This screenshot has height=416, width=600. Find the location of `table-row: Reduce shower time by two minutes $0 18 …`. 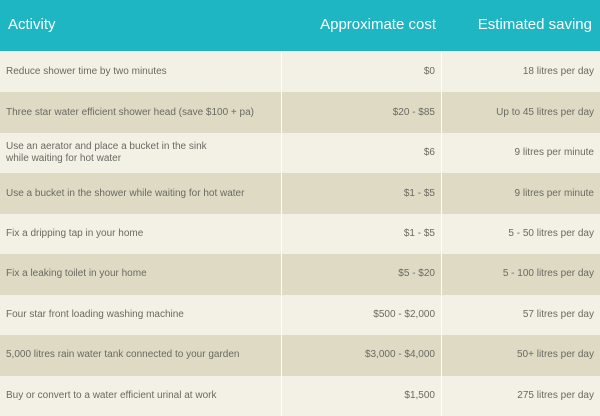

table-row: Reduce shower time by two minutes $0 18 … is located at coordinates (300, 72).